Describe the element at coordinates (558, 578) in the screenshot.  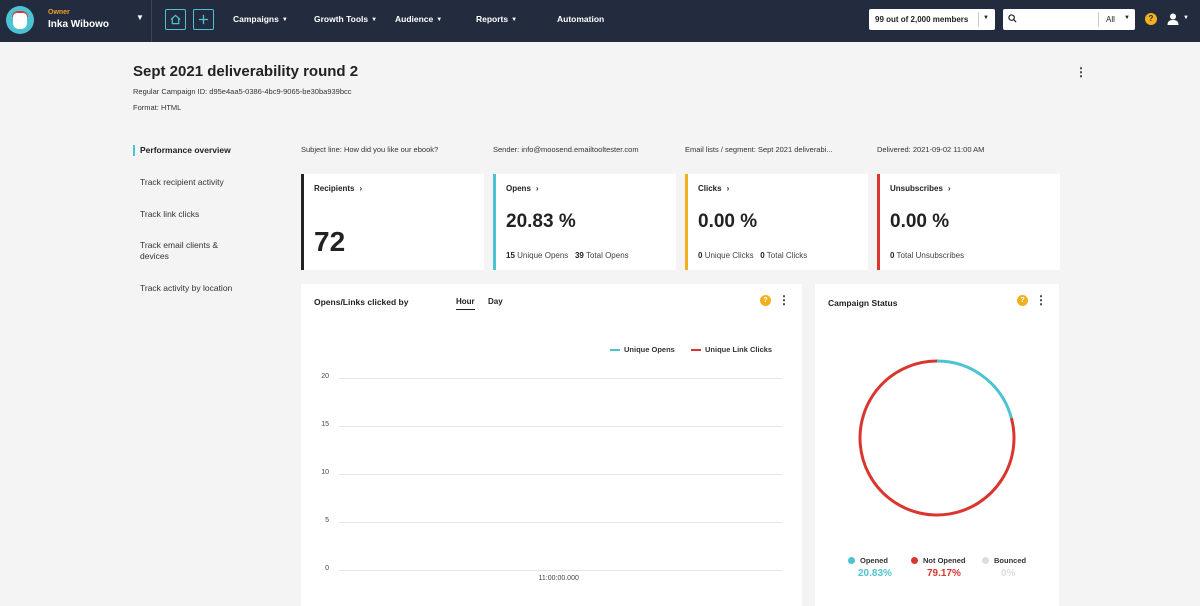
I see `x-tick-label: 11:00:00.000` at that location.